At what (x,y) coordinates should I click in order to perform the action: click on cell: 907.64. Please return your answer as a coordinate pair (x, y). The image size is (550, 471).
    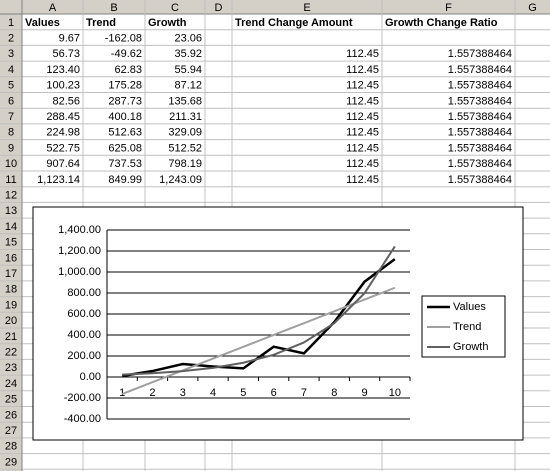
    Looking at the image, I should click on (63, 164).